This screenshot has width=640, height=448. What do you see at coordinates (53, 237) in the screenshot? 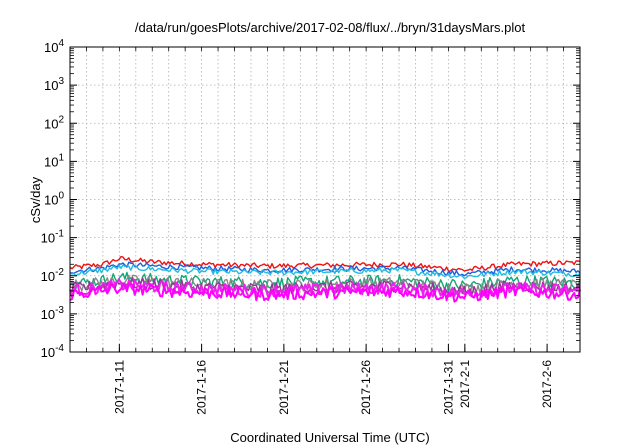
I see `y-tick-label: 10⁻¹` at bounding box center [53, 237].